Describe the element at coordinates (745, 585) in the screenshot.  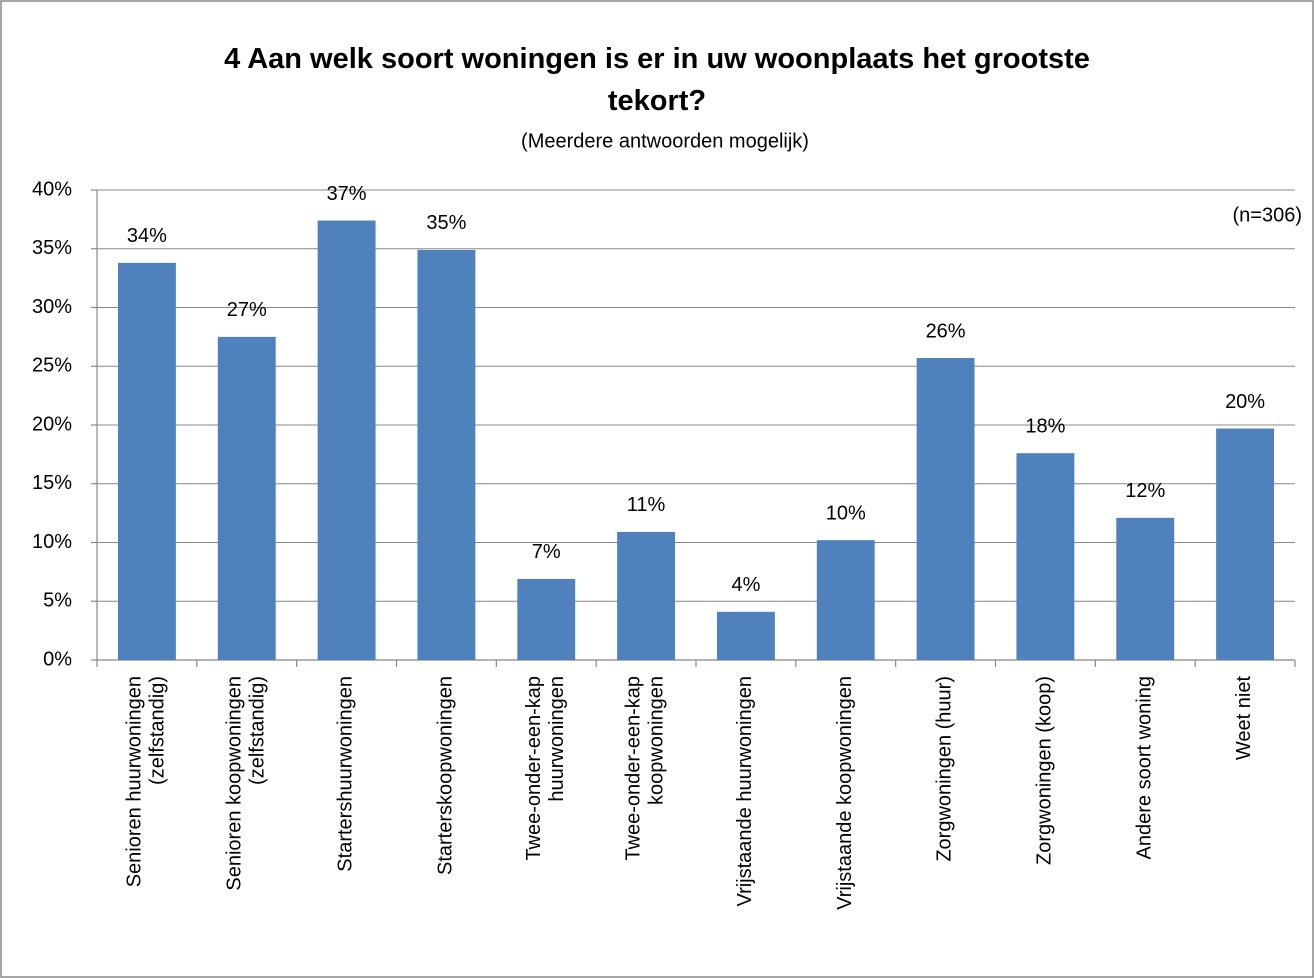
I see `value-label: 4%` at that location.